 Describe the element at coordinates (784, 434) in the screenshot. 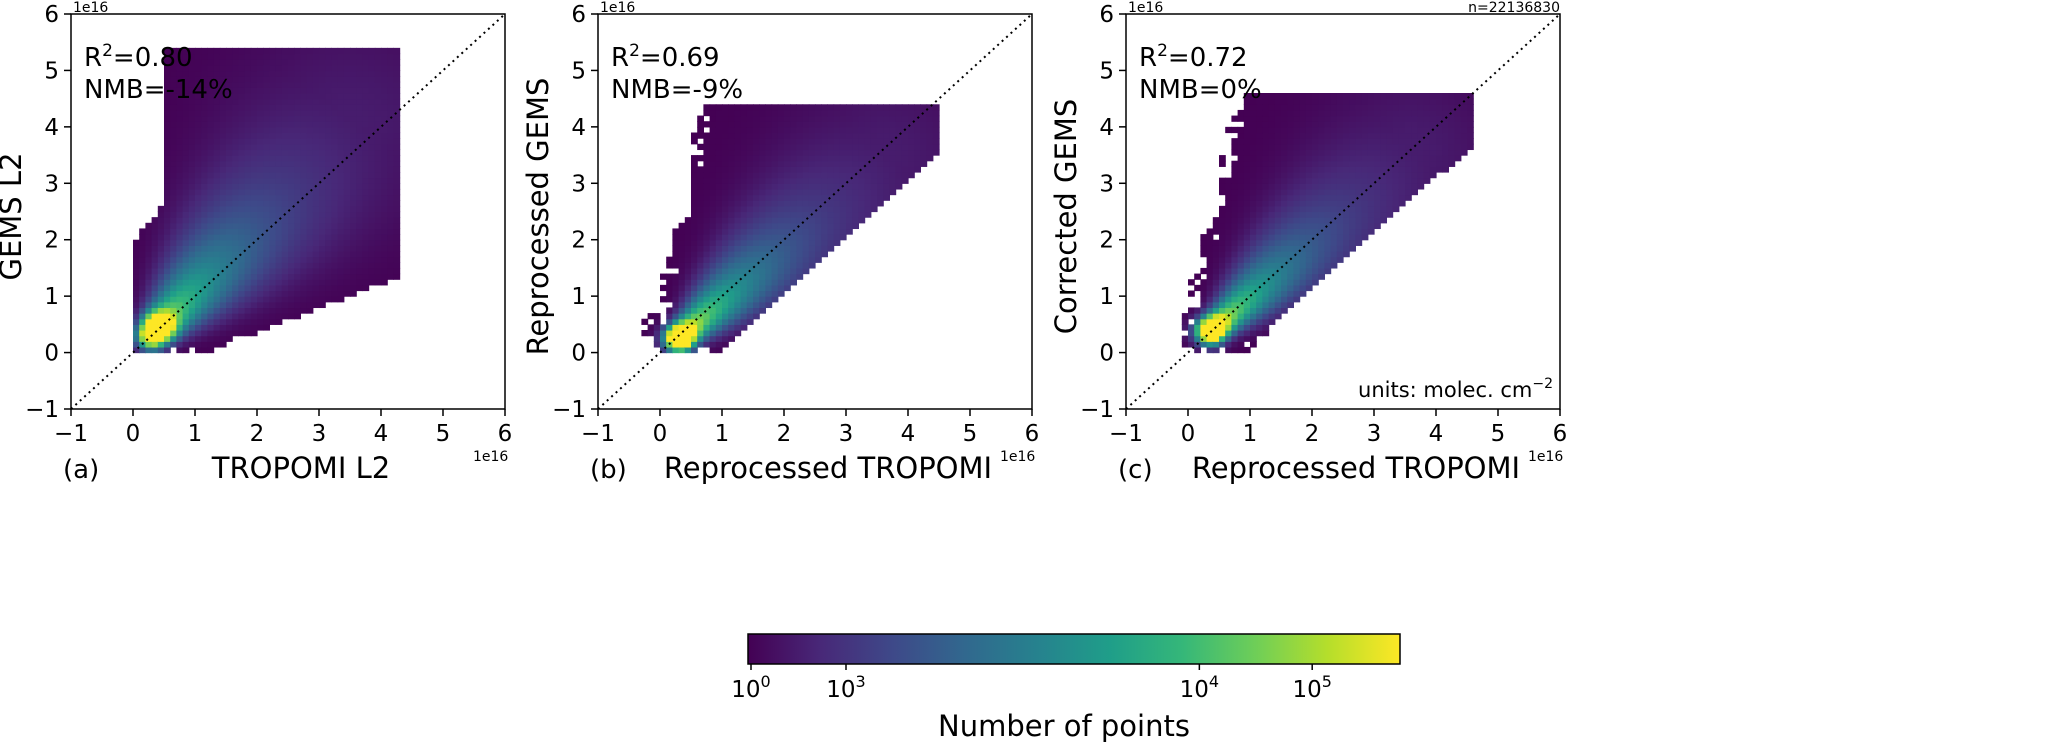

I see `x-tick-label: 2` at that location.